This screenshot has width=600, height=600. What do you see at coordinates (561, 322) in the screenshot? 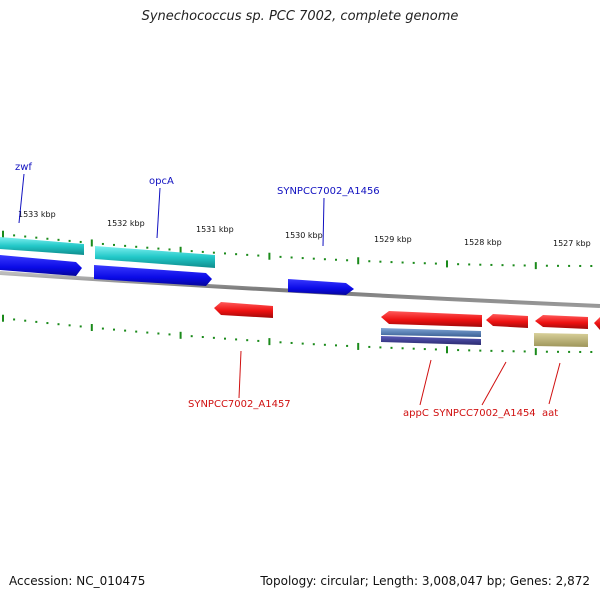
I see `gene-aat-red` at bounding box center [561, 322].